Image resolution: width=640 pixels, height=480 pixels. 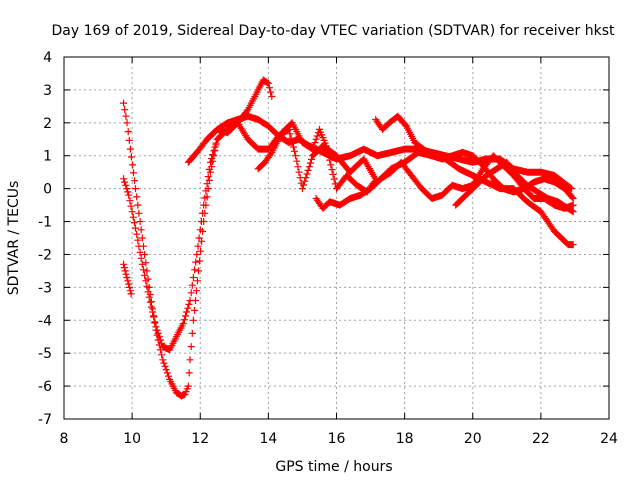 What do you see at coordinates (47, 91) in the screenshot?
I see `y-tick-label: 3` at bounding box center [47, 91].